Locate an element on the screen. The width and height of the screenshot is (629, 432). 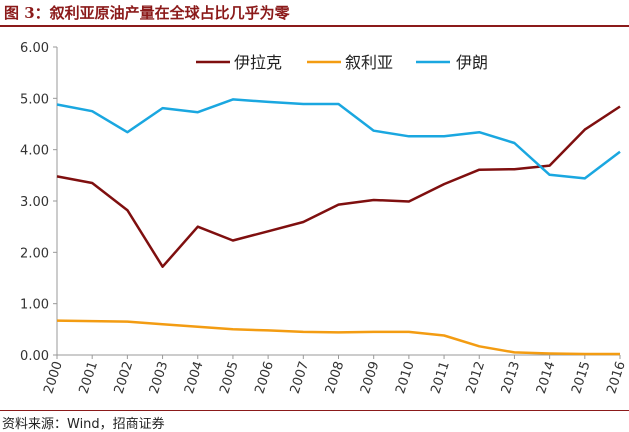
x-tick-label: 2010 is located at coordinates (405, 378).